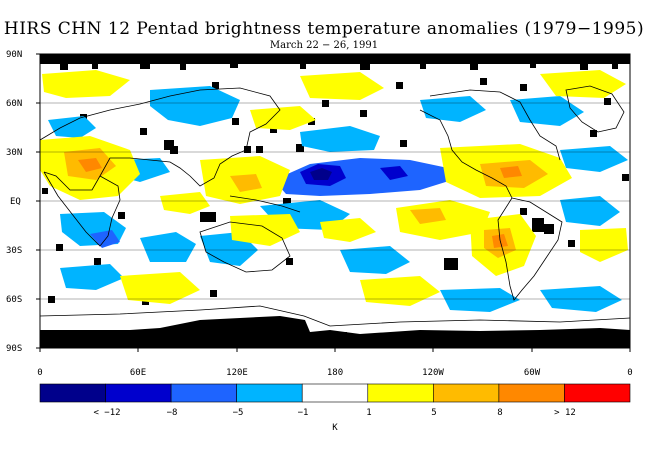  What do you see at coordinates (172, 413) in the screenshot?
I see `colorbar-label-8-neg: −8` at bounding box center [172, 413].